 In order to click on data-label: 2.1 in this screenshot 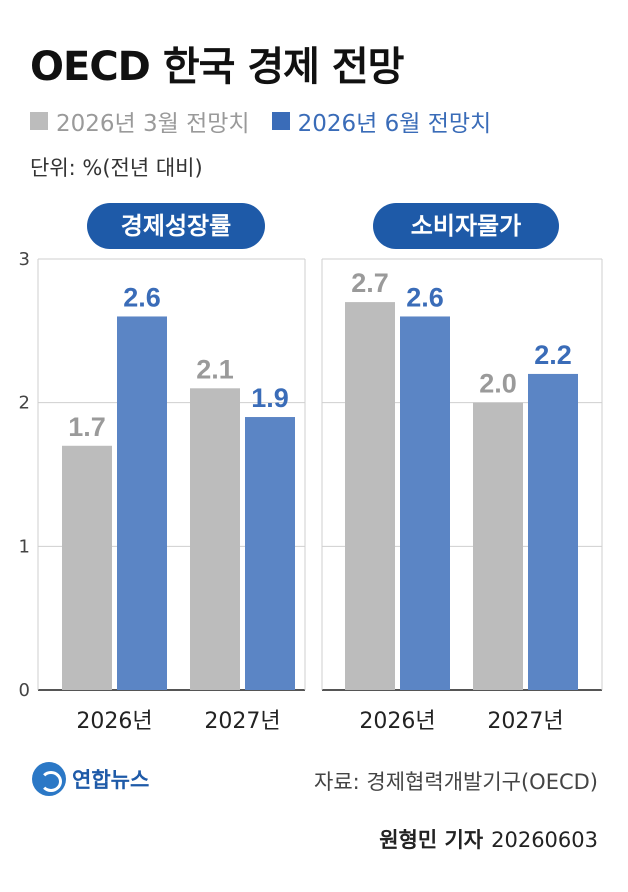, I will do `click(215, 369)`.